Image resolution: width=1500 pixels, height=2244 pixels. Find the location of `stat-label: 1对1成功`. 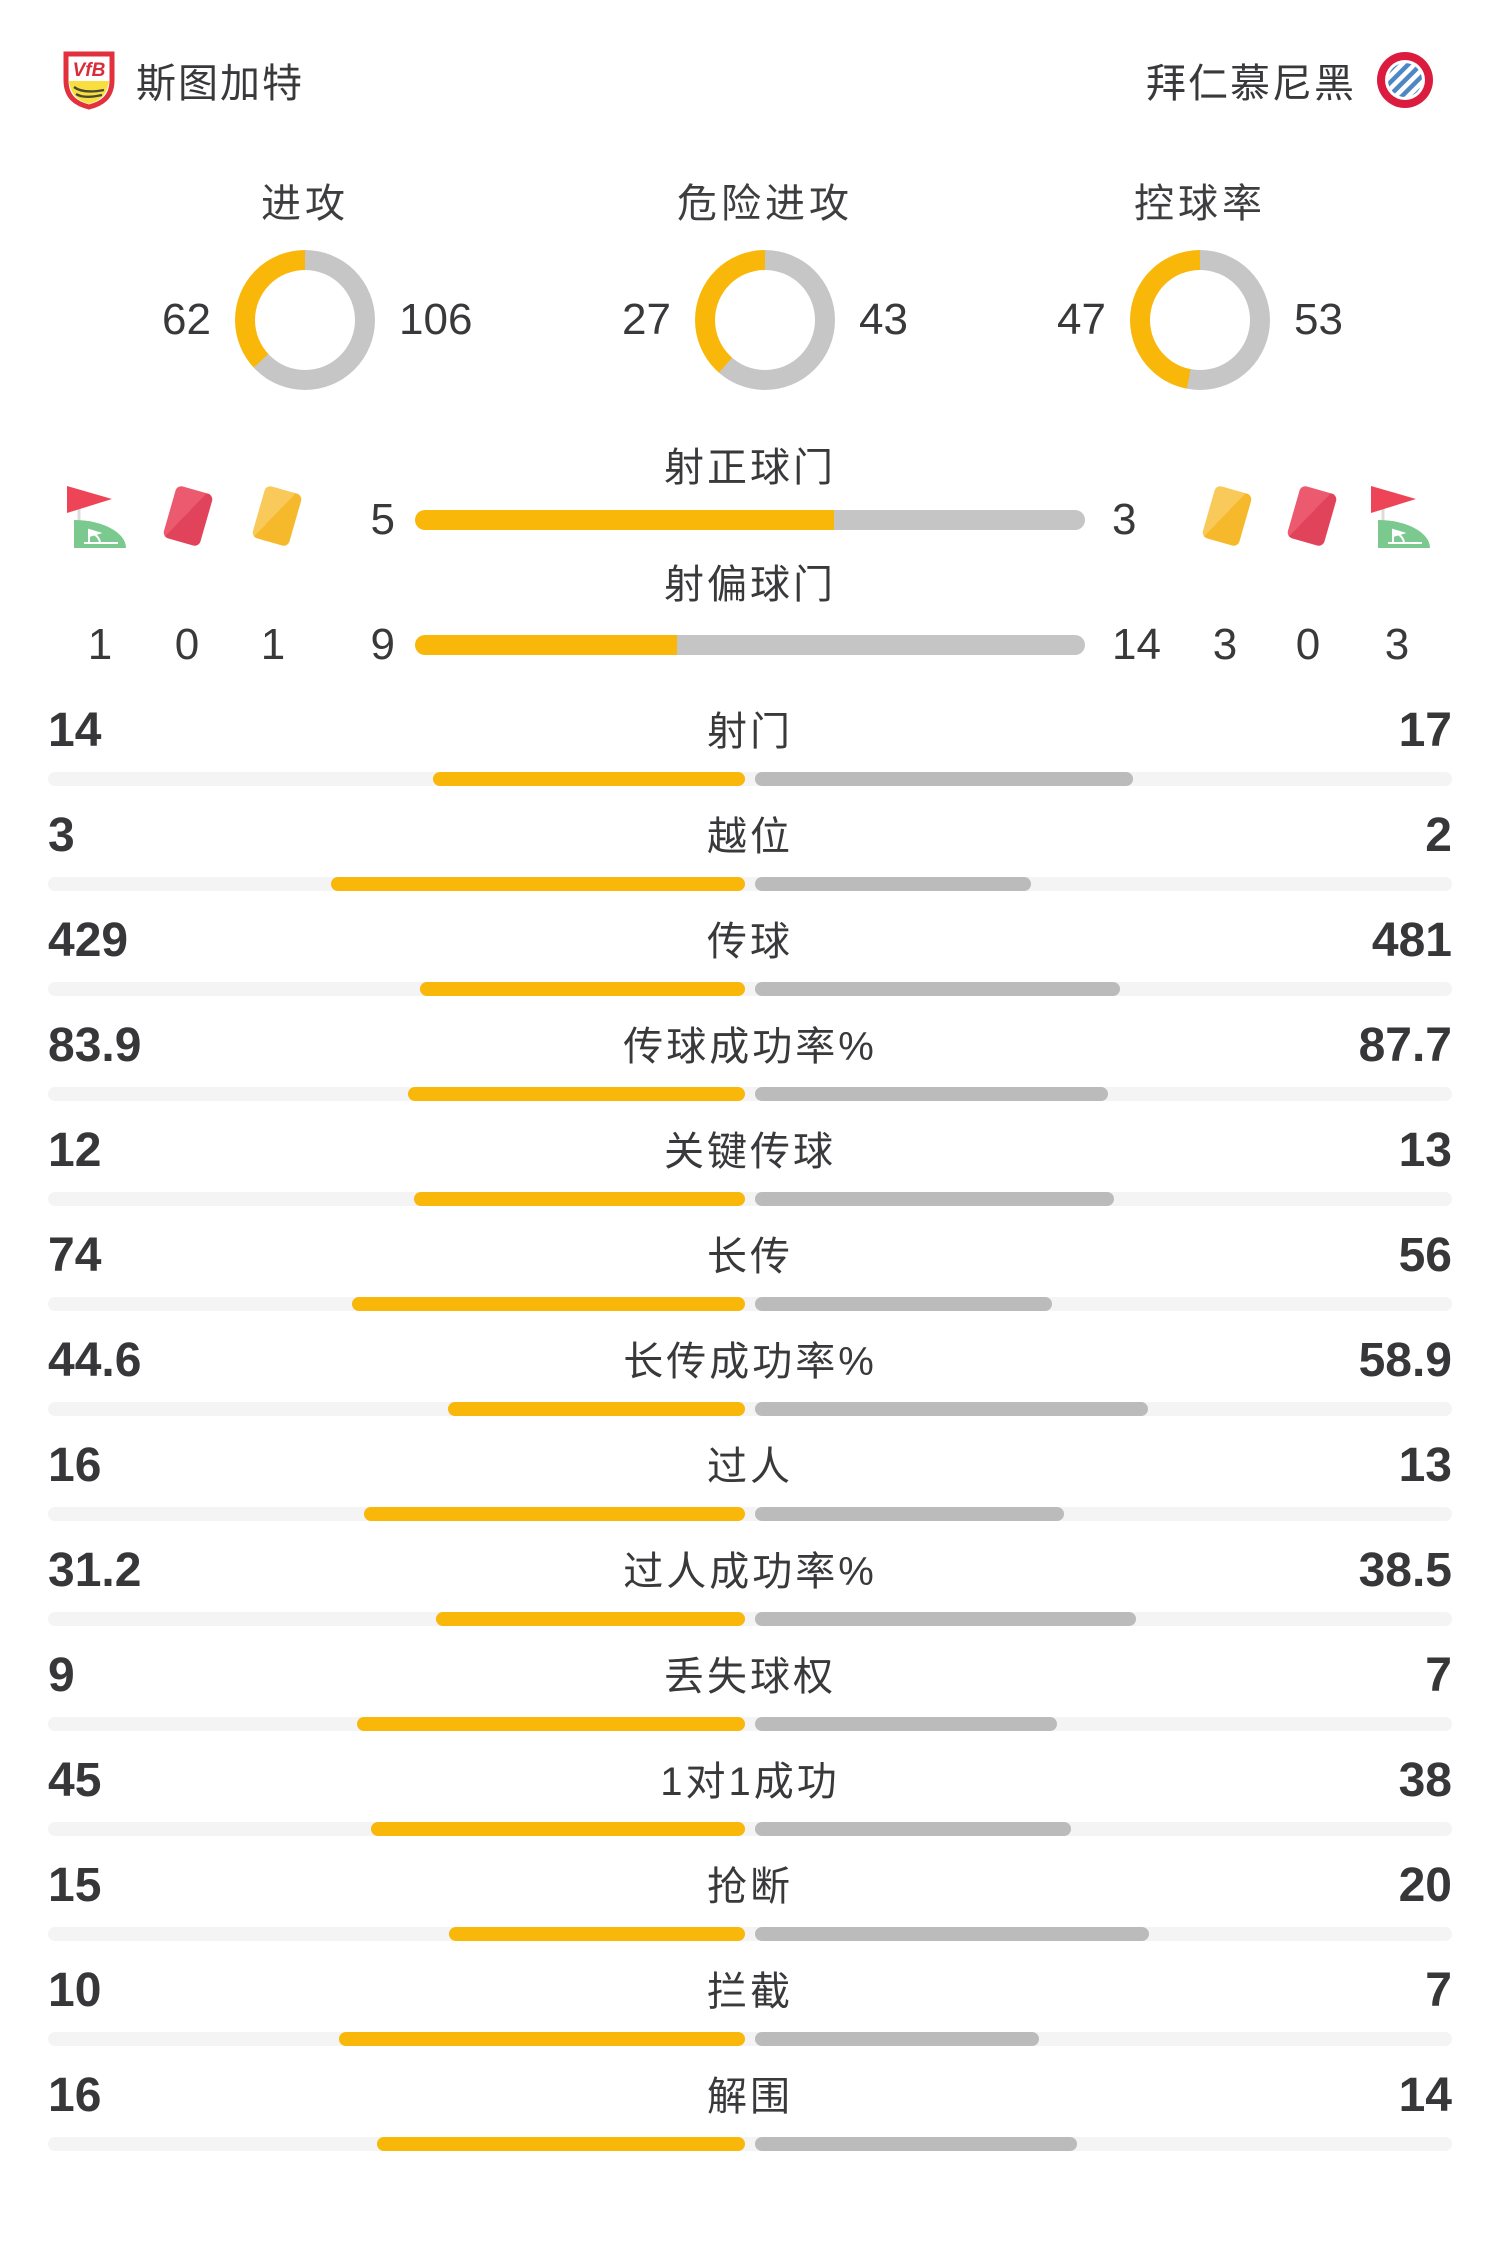

stat-label: 1对1成功 is located at coordinates (750, 1782).